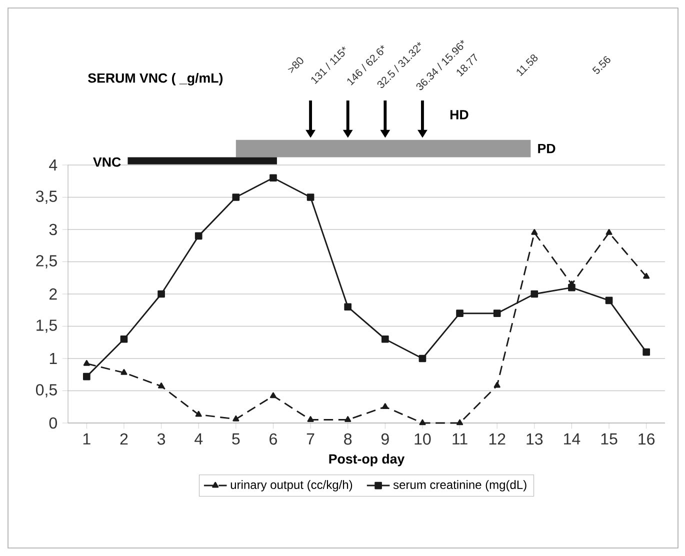 The height and width of the screenshot is (556, 685). What do you see at coordinates (53, 358) in the screenshot?
I see `y-tick-label: 1` at bounding box center [53, 358].